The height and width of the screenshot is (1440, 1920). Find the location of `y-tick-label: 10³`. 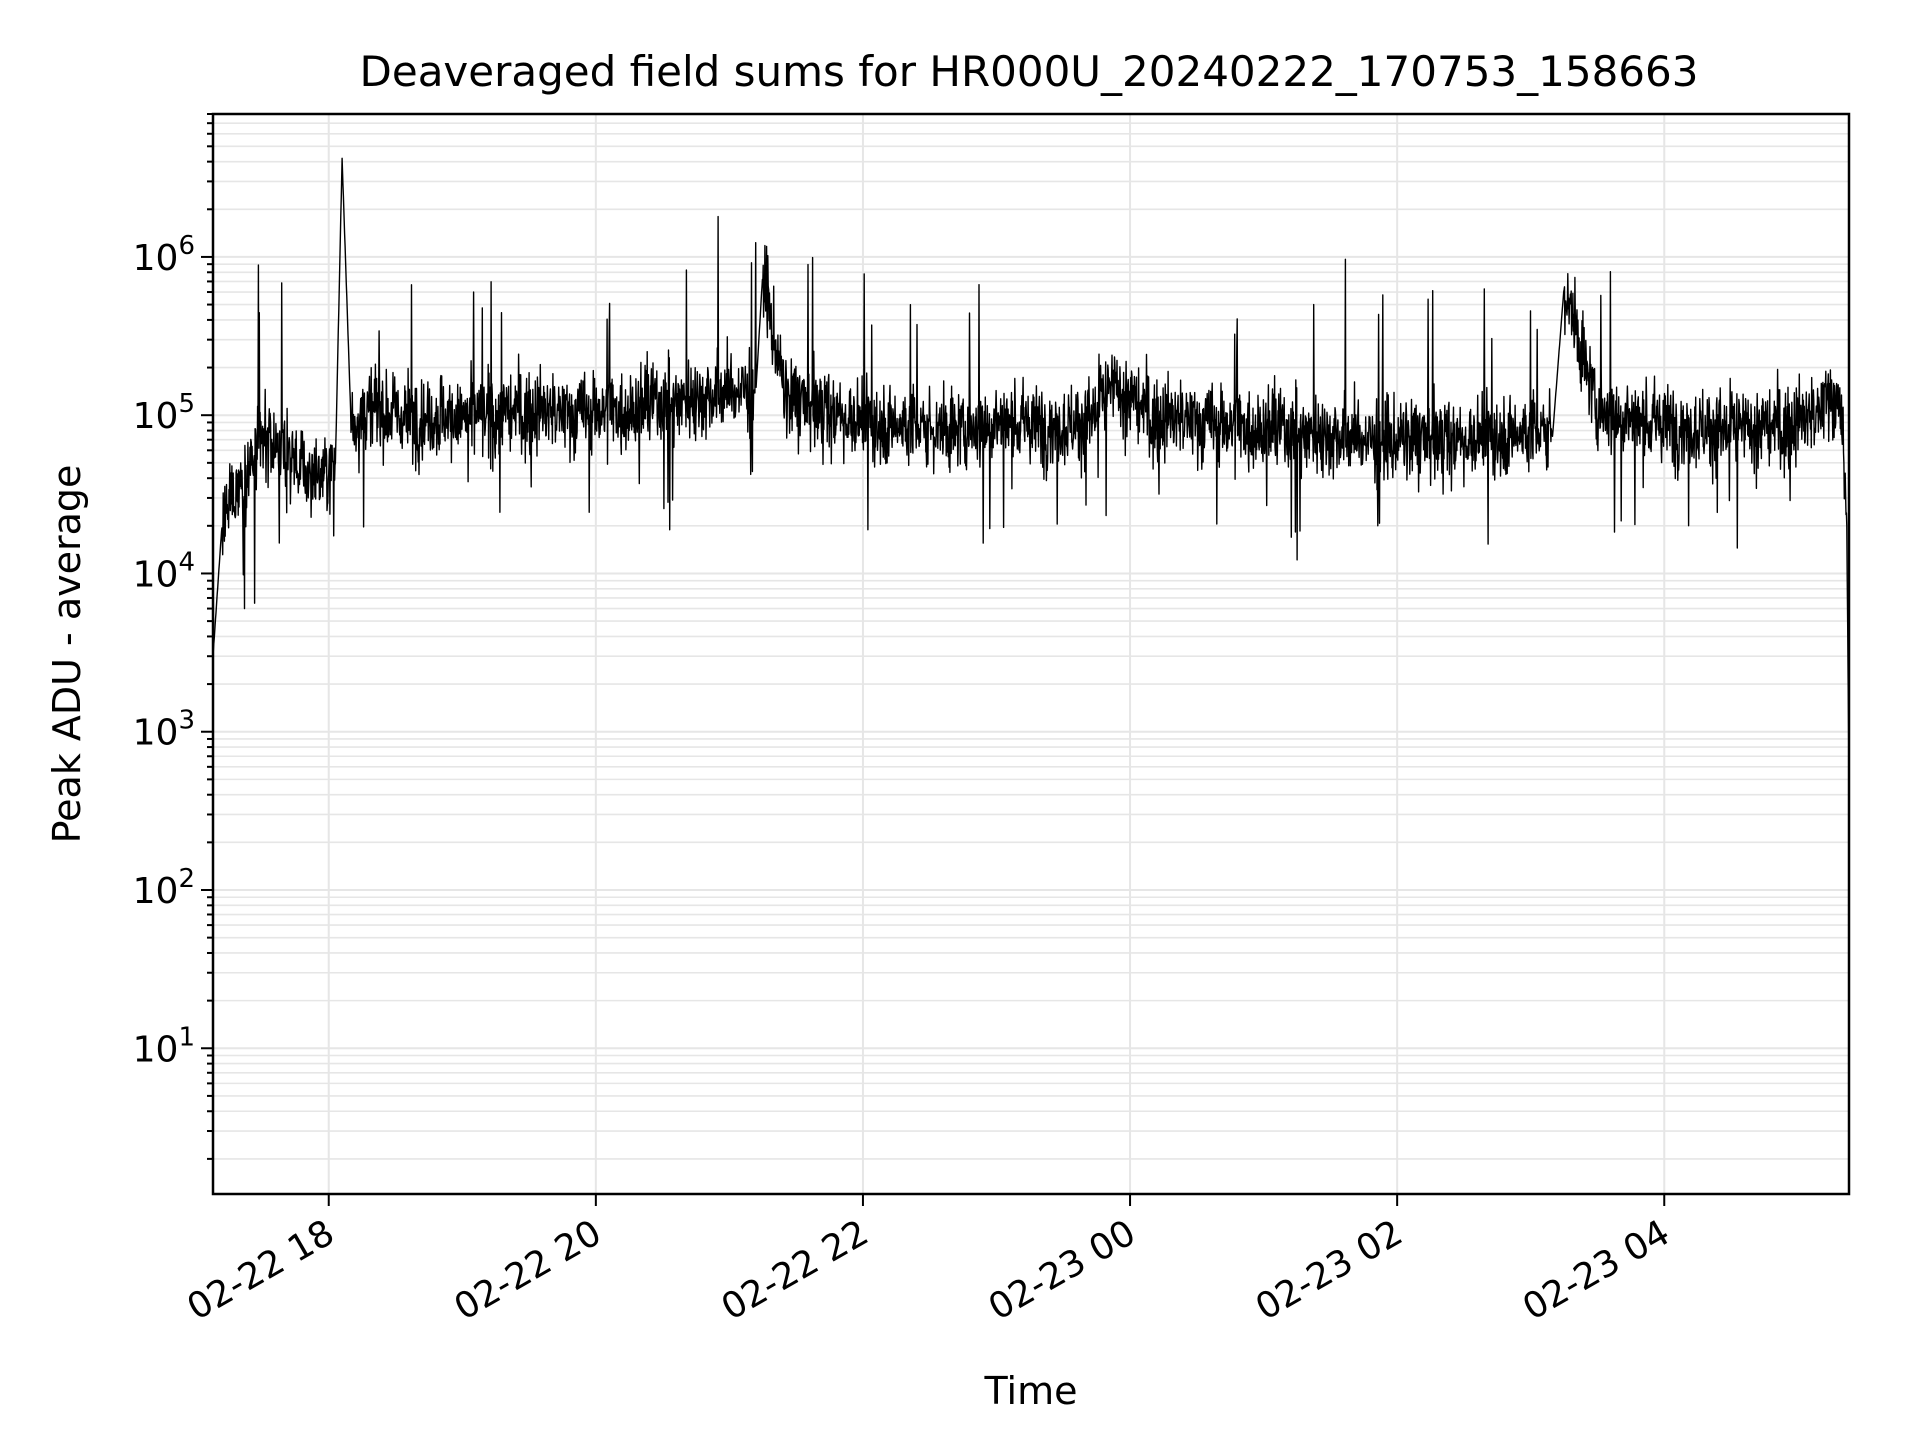

y-tick-label: 10³ is located at coordinates (164, 730).